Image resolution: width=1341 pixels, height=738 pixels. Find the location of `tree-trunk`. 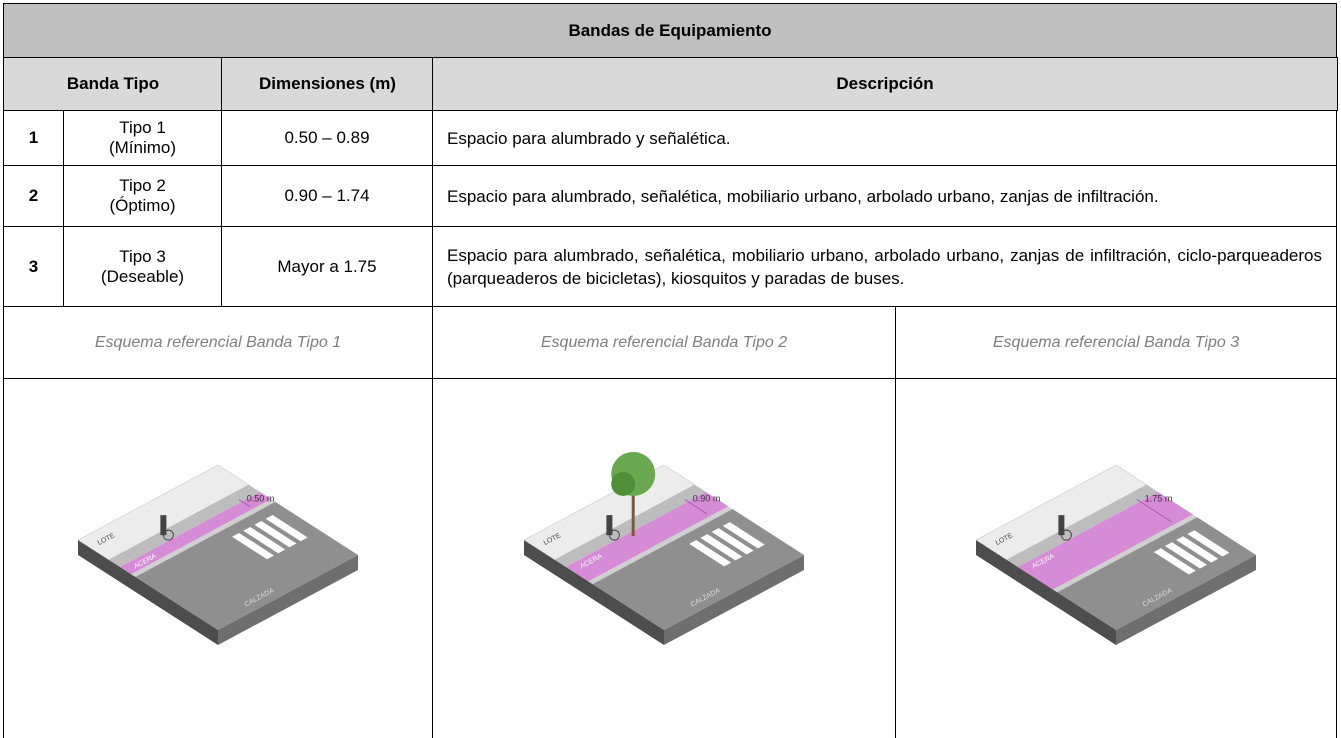

tree-trunk is located at coordinates (633, 510).